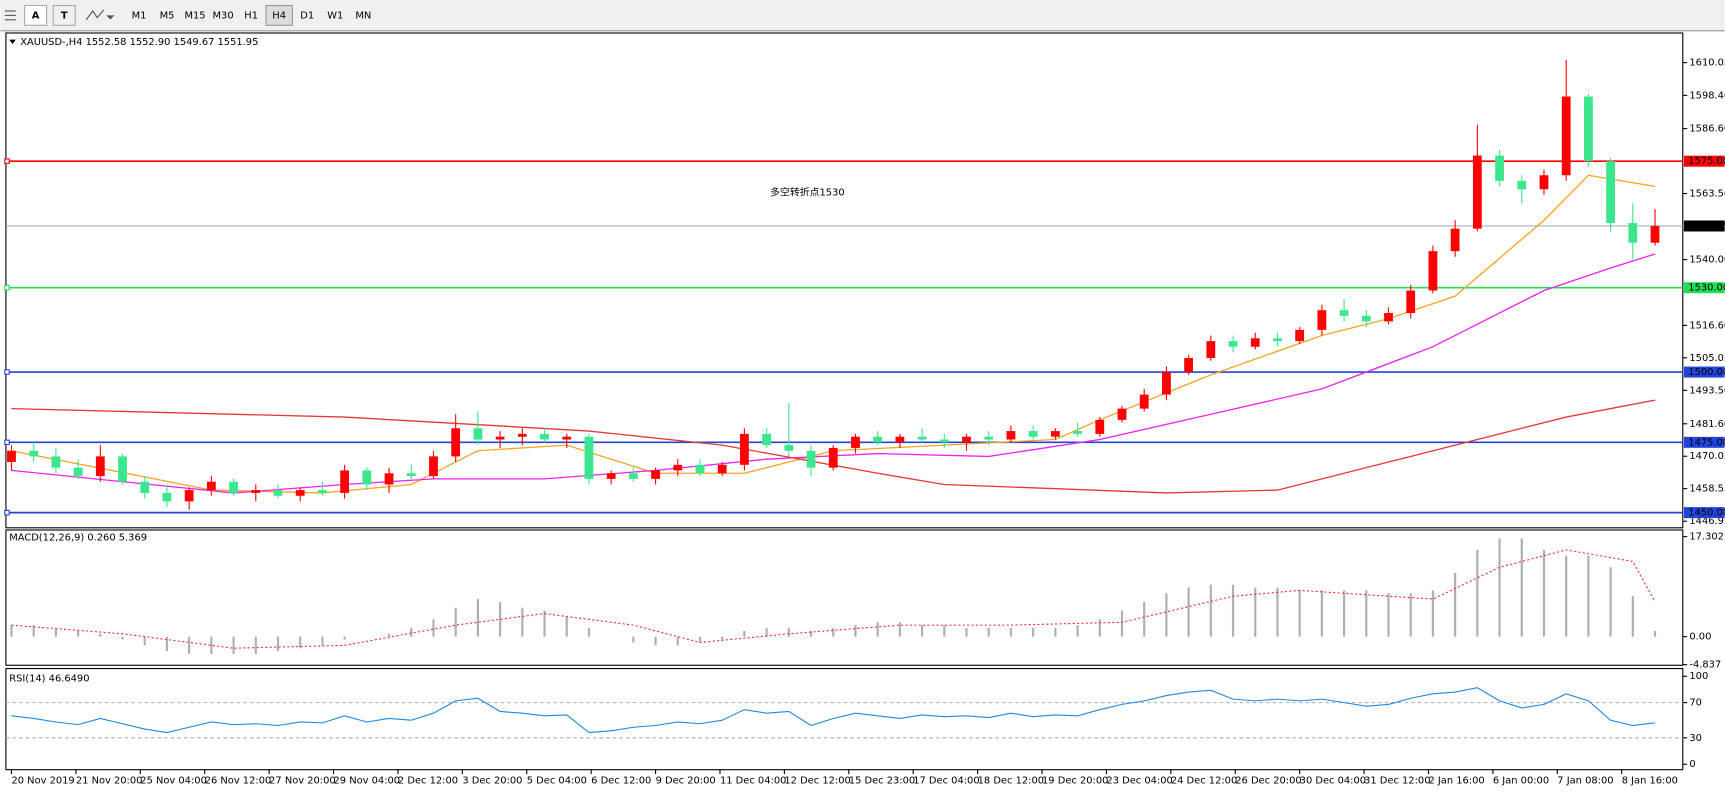  I want to click on x-tick-label: 6 Dec 12:00, so click(621, 781).